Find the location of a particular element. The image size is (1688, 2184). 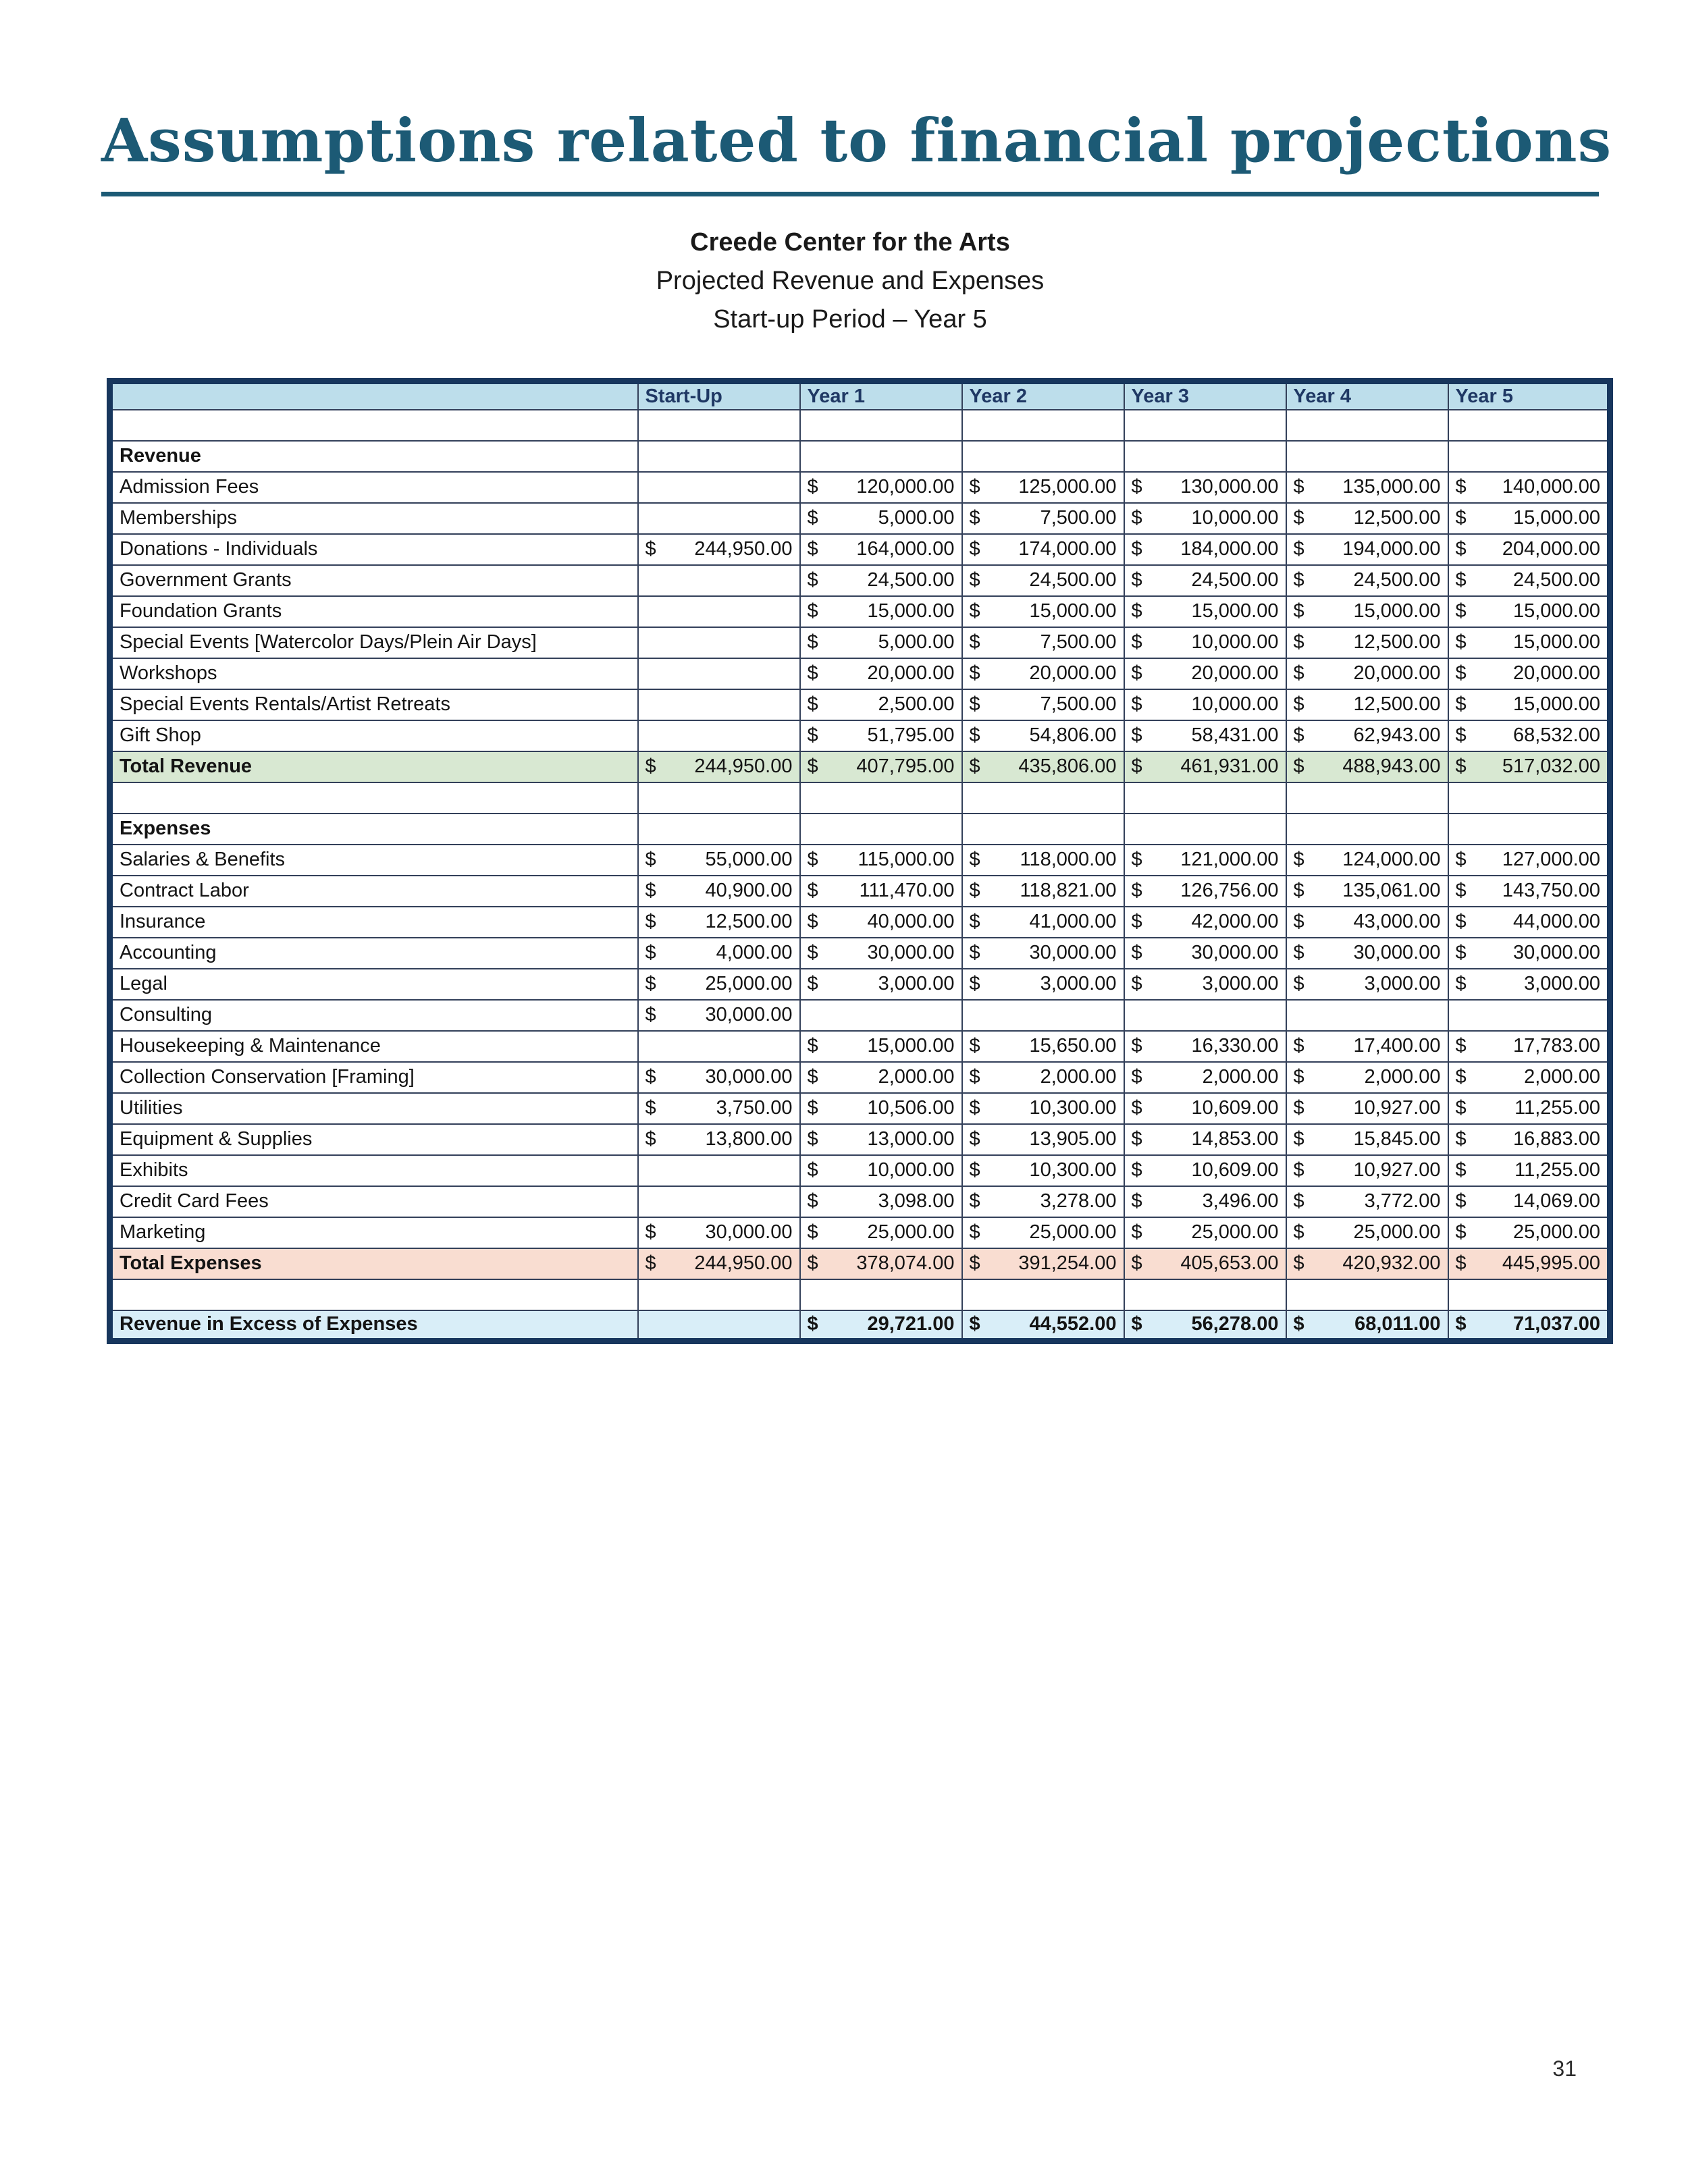

amount-value: 5,000.00 is located at coordinates (916, 642).